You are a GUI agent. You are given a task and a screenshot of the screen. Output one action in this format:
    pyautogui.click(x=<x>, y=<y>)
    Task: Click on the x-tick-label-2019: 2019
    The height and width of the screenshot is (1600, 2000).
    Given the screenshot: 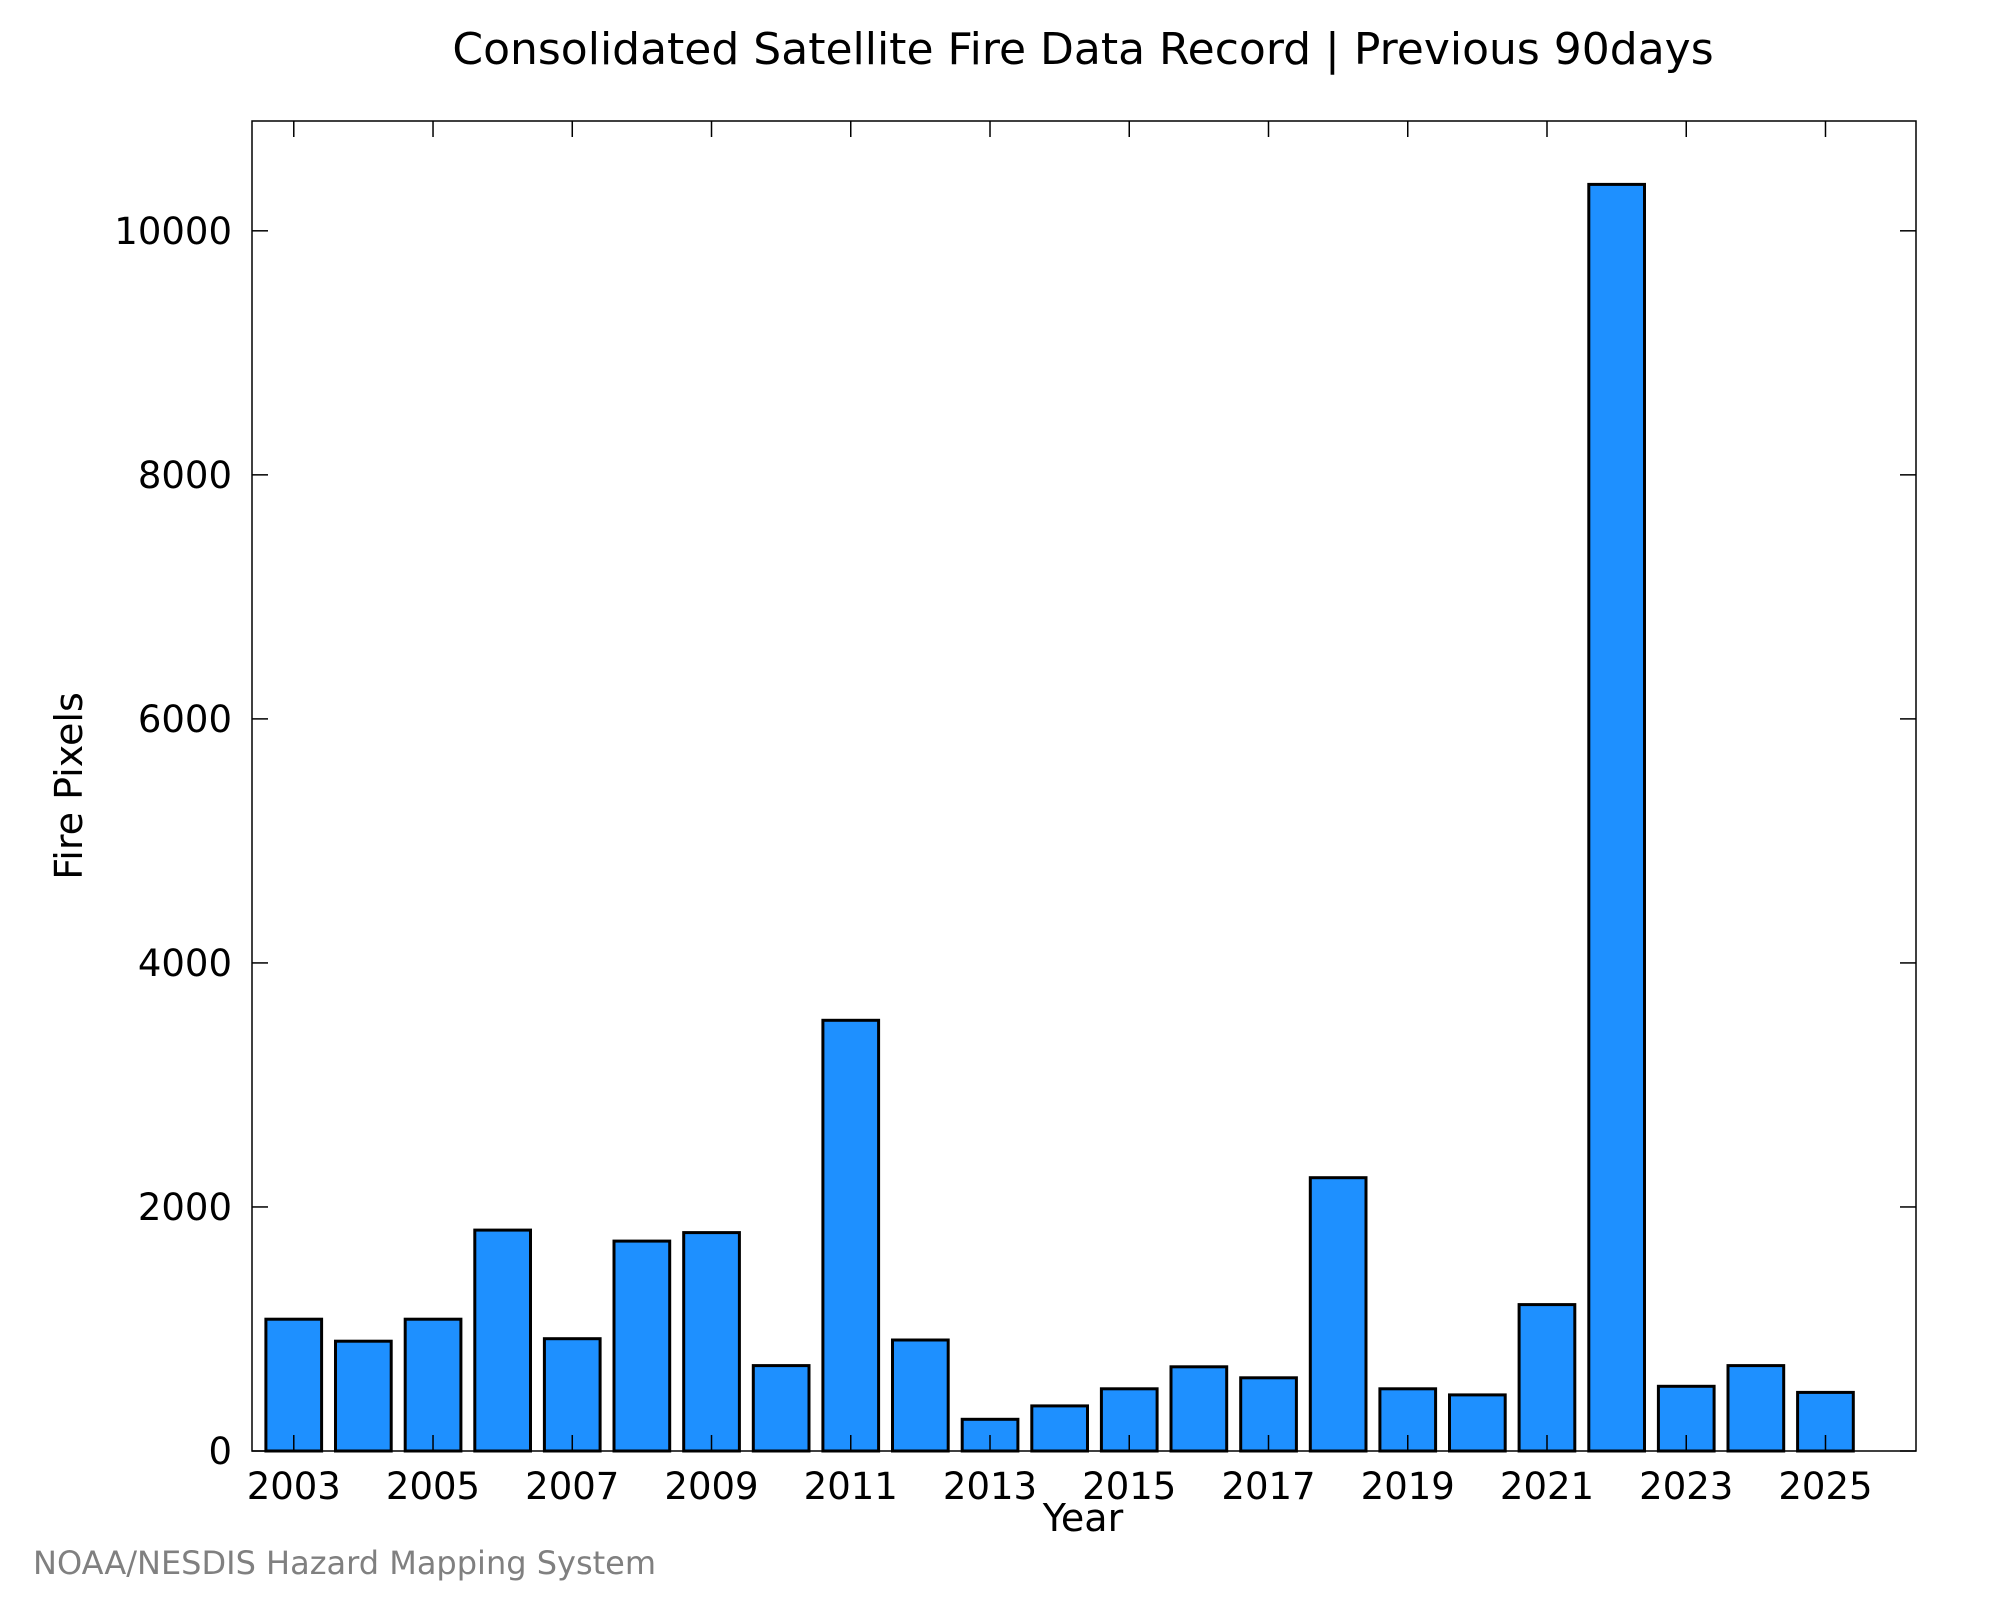 What is the action you would take?
    pyautogui.click(x=1408, y=1486)
    